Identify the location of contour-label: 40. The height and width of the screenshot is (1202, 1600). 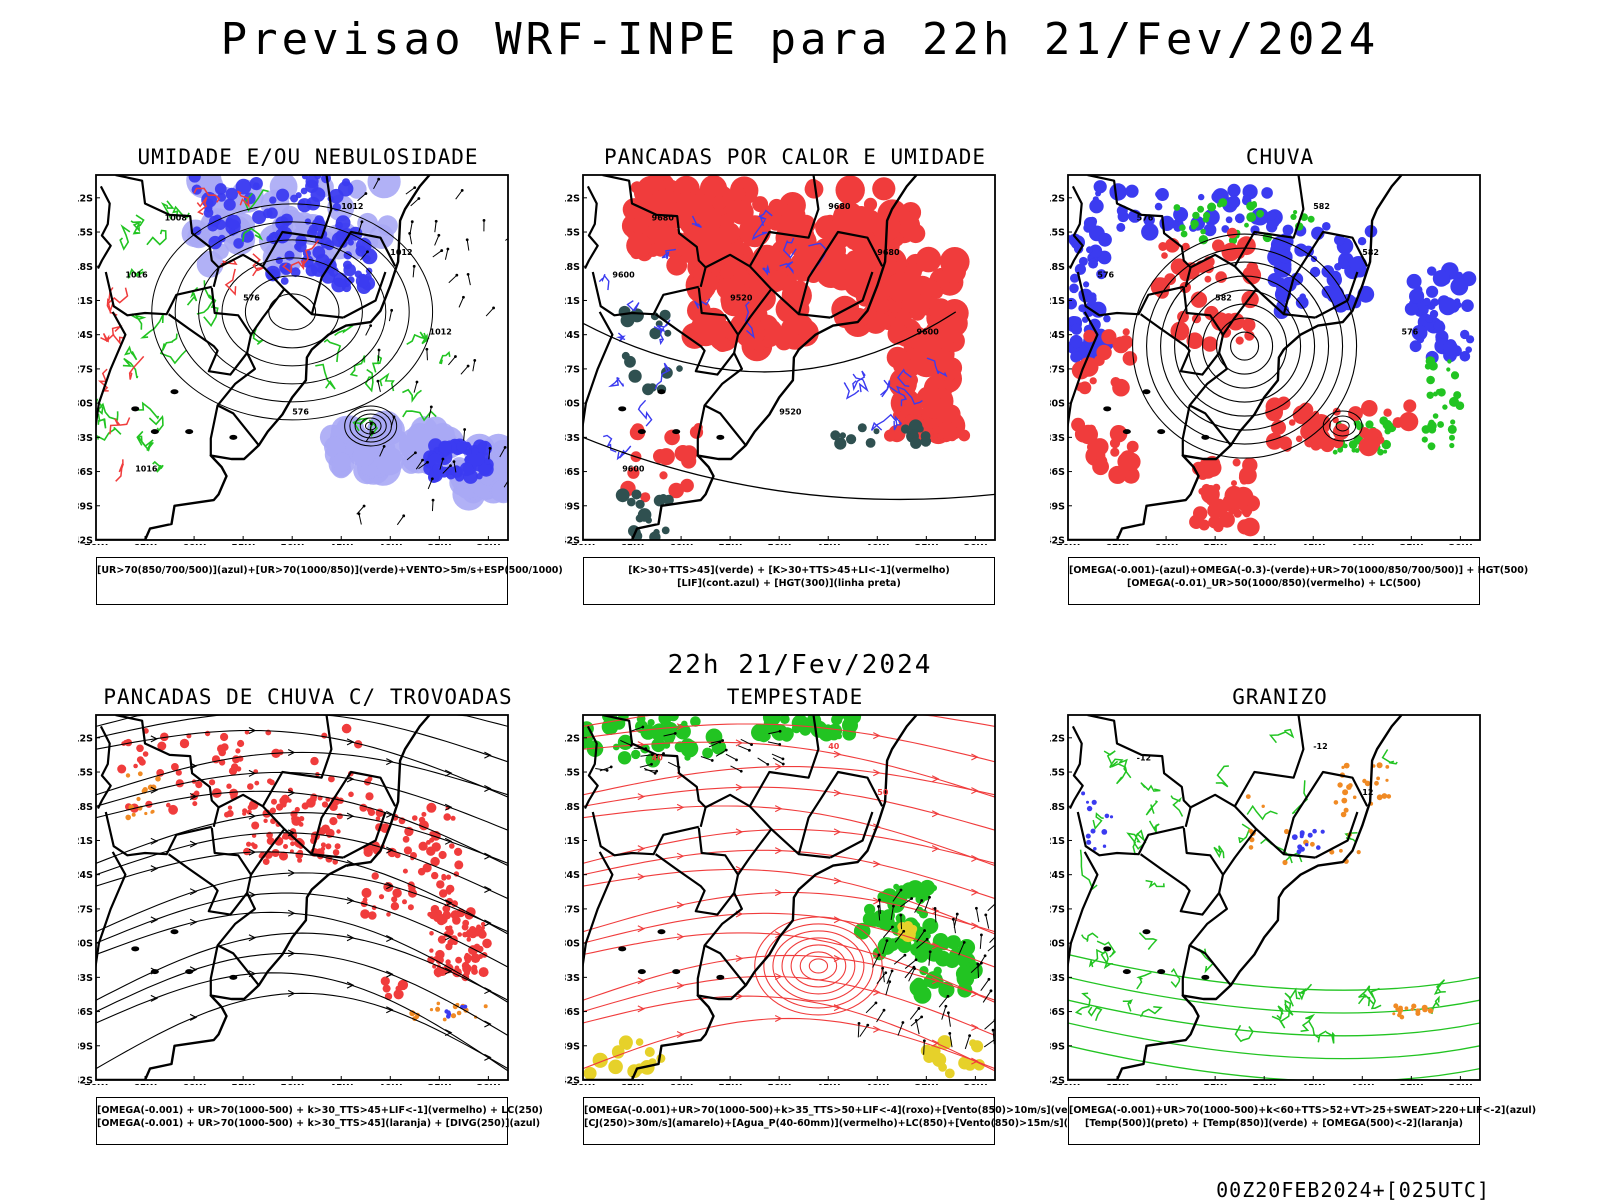
(834, 746).